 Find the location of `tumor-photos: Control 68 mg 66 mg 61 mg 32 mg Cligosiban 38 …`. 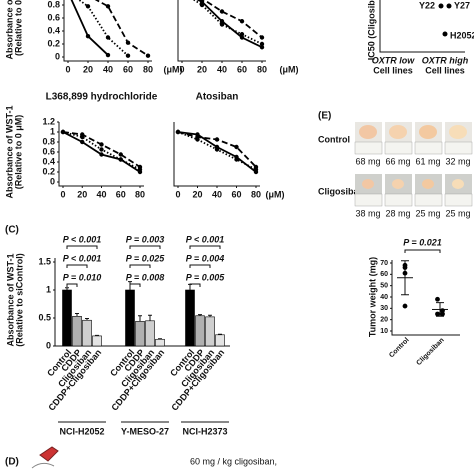

tumor-photos: Control 68 mg 66 mg 61 mg 32 mg Cligosiban 38 … is located at coordinates (395, 170).